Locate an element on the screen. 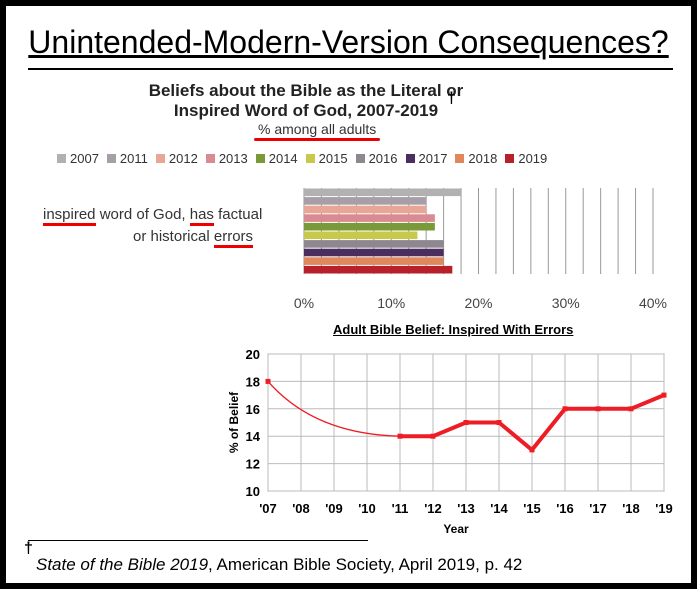  legend-item: 2012 is located at coordinates (176, 158).